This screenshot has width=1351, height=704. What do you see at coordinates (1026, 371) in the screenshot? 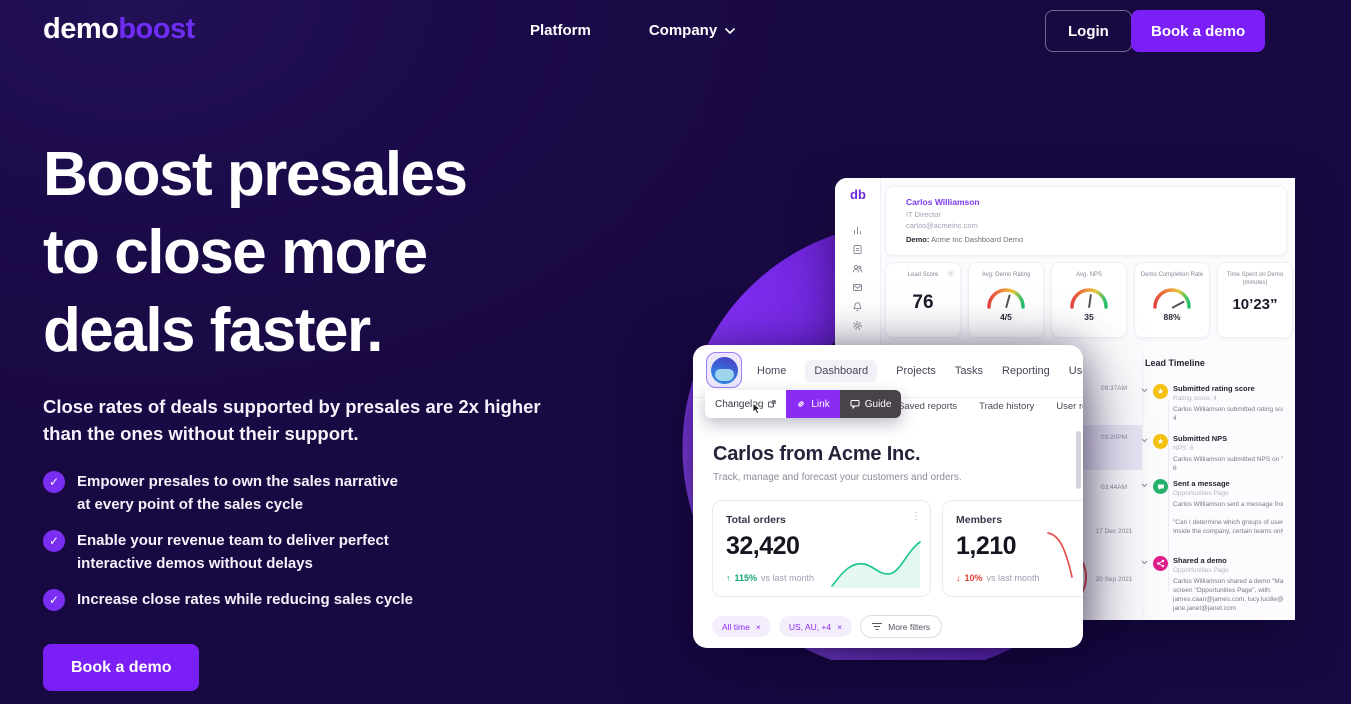
I see `tab-reporting: Reporting` at bounding box center [1026, 371].